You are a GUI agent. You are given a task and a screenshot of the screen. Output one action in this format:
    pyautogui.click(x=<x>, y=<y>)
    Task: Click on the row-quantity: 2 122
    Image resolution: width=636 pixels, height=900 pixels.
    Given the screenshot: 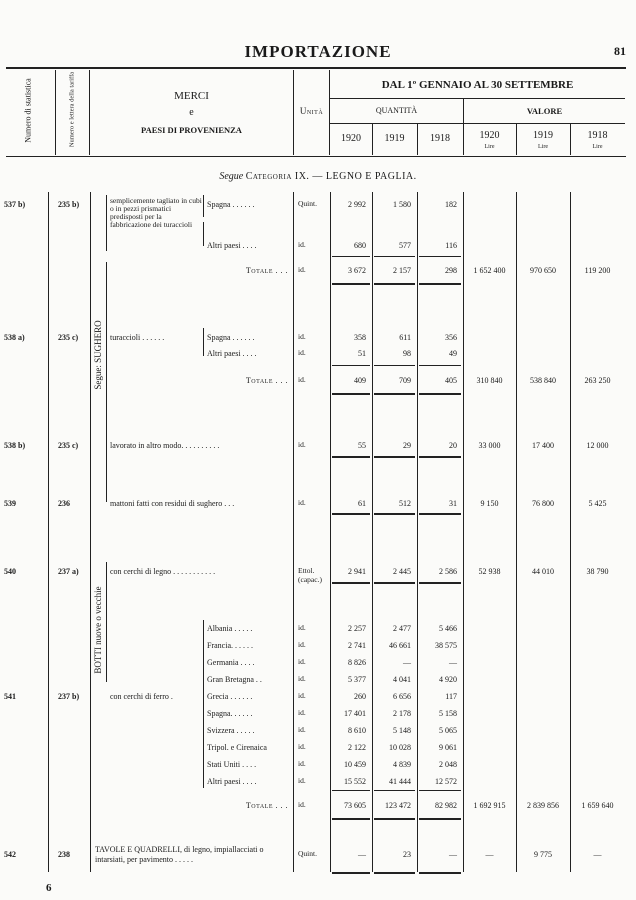 What is the action you would take?
    pyautogui.click(x=357, y=747)
    